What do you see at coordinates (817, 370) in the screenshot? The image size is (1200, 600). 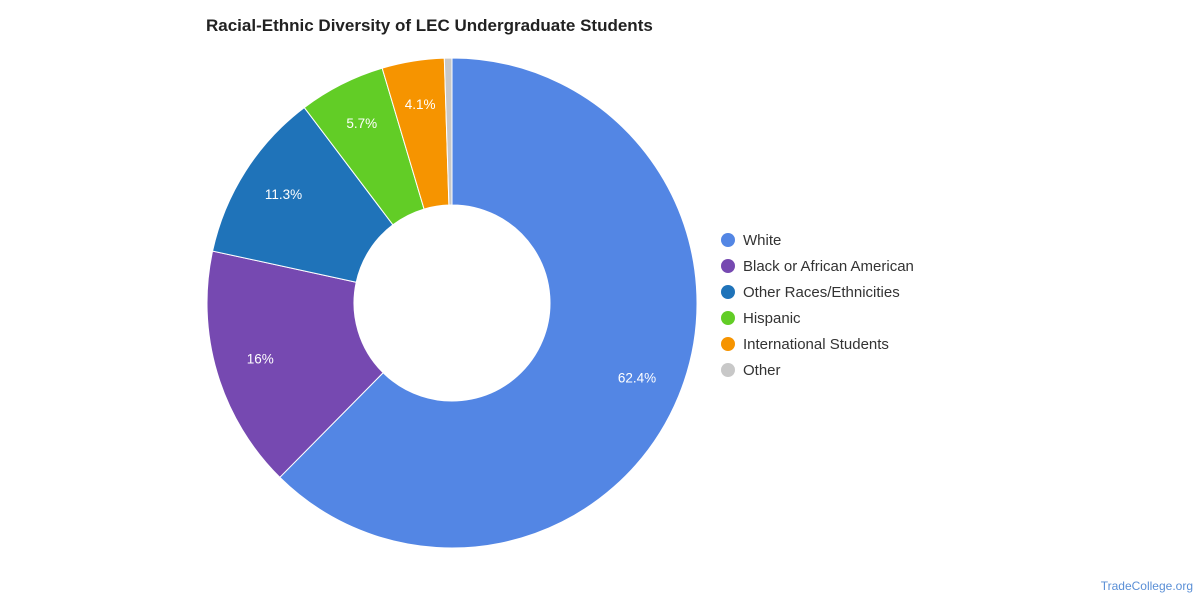 I see `legend-item-other: Other` at bounding box center [817, 370].